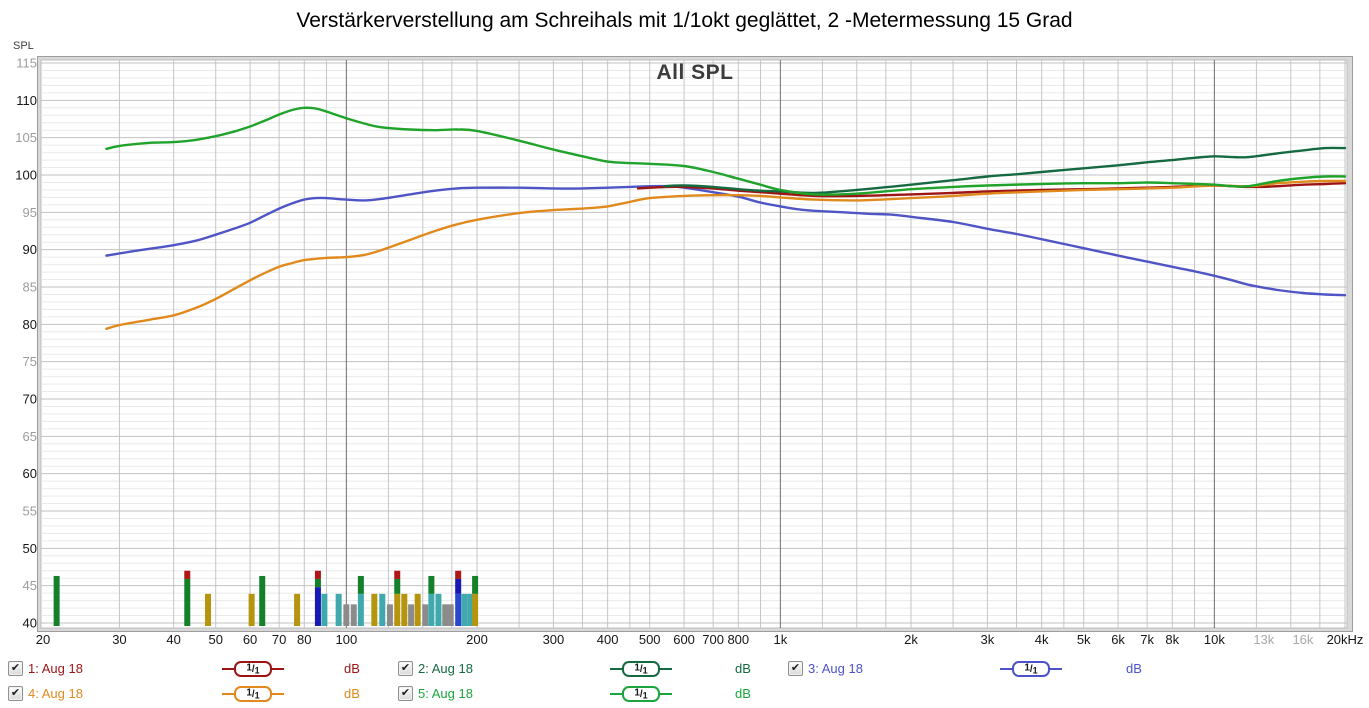  Describe the element at coordinates (405, 668) in the screenshot. I see `legend-checkbox-2: ✔` at that location.